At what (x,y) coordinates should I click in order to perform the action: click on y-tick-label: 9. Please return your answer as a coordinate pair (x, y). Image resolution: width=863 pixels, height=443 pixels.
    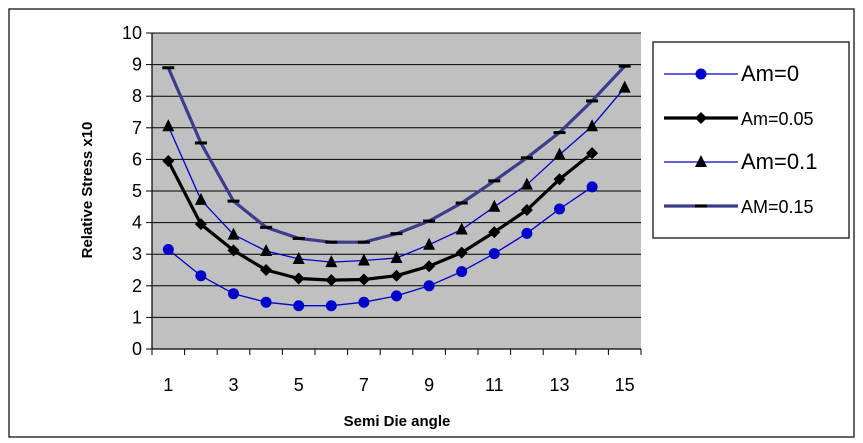
    Looking at the image, I should click on (137, 65).